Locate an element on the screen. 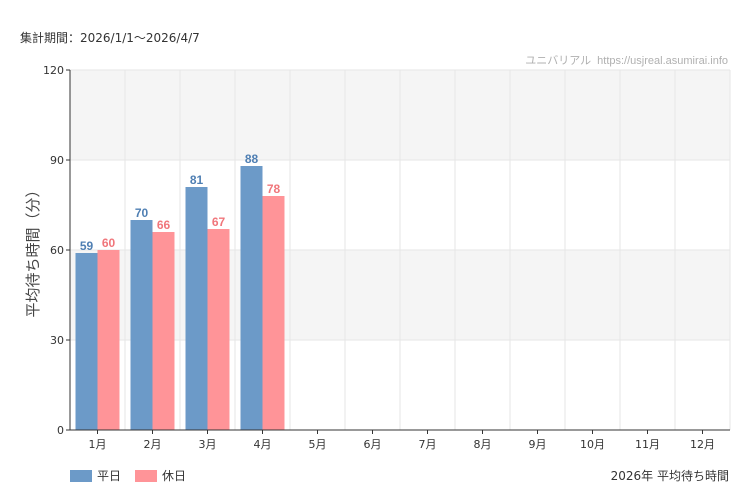 Image resolution: width=750 pixels, height=500 pixels. y-tick-label: 120 is located at coordinates (53, 70).